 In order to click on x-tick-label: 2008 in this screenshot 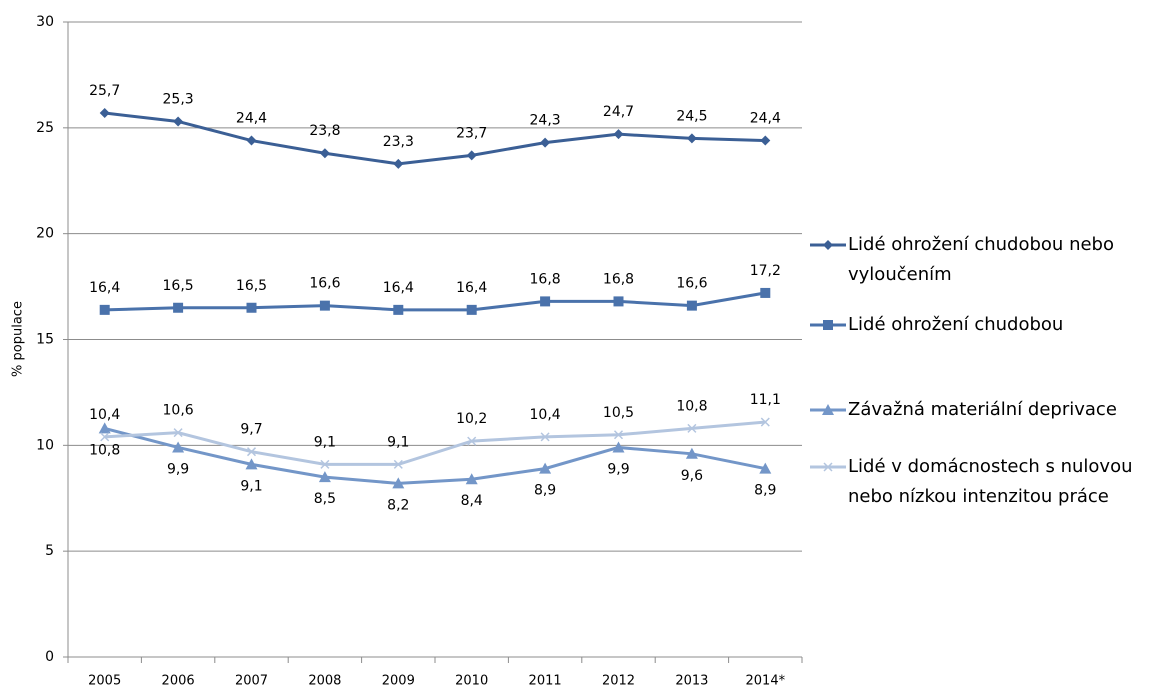, I will do `click(324, 681)`.